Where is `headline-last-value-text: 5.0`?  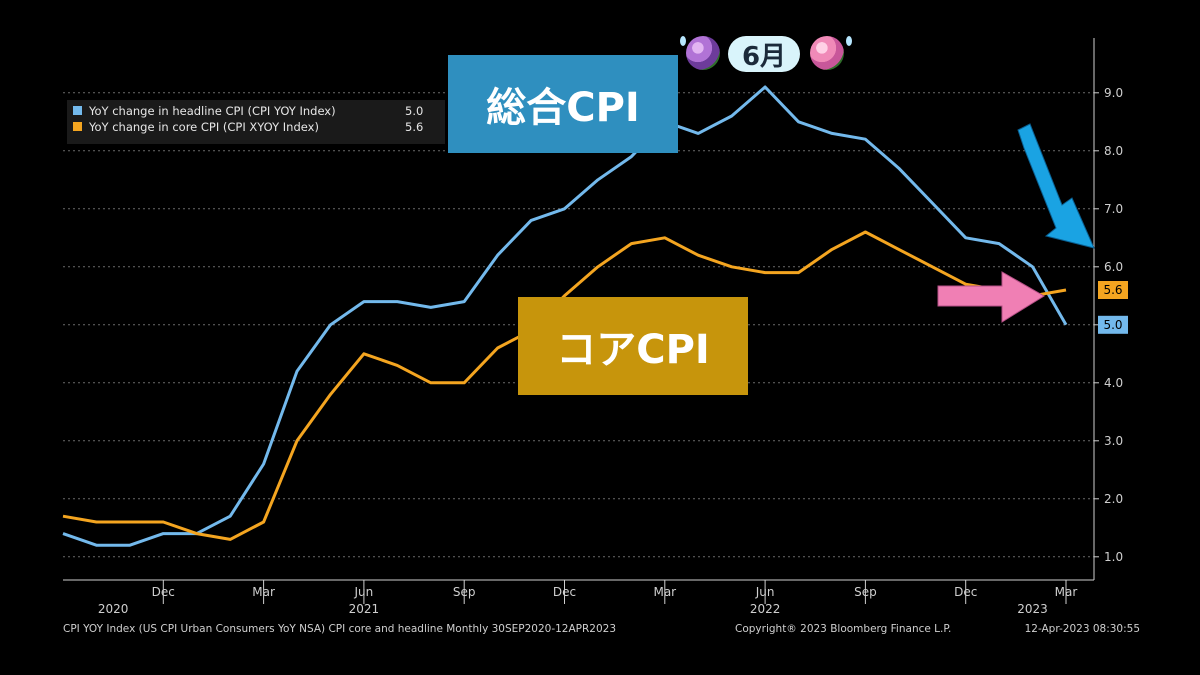
headline-last-value-text: 5.0 is located at coordinates (1112, 325).